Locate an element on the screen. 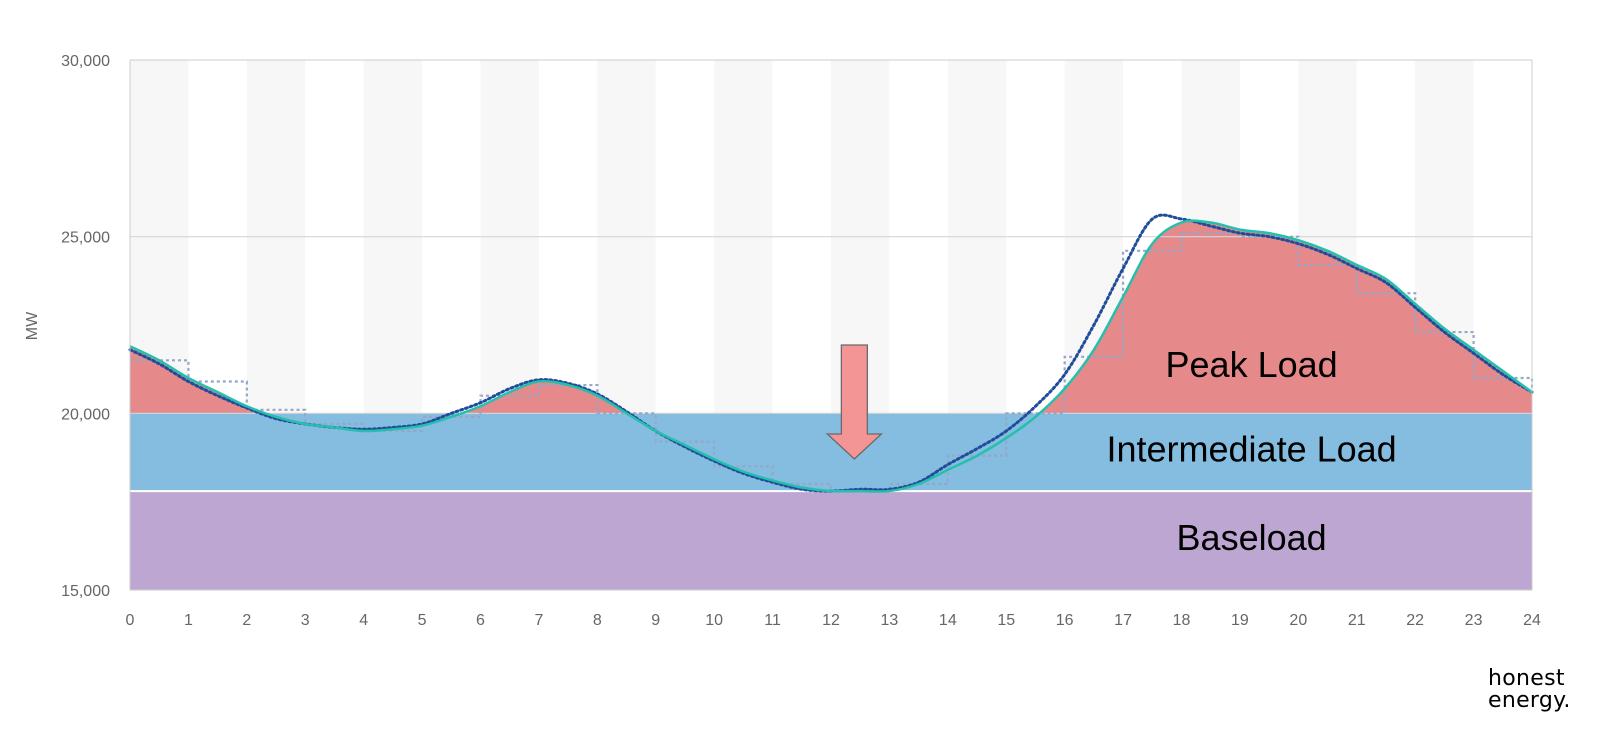 The width and height of the screenshot is (1608, 733). band-baseload is located at coordinates (831, 540).